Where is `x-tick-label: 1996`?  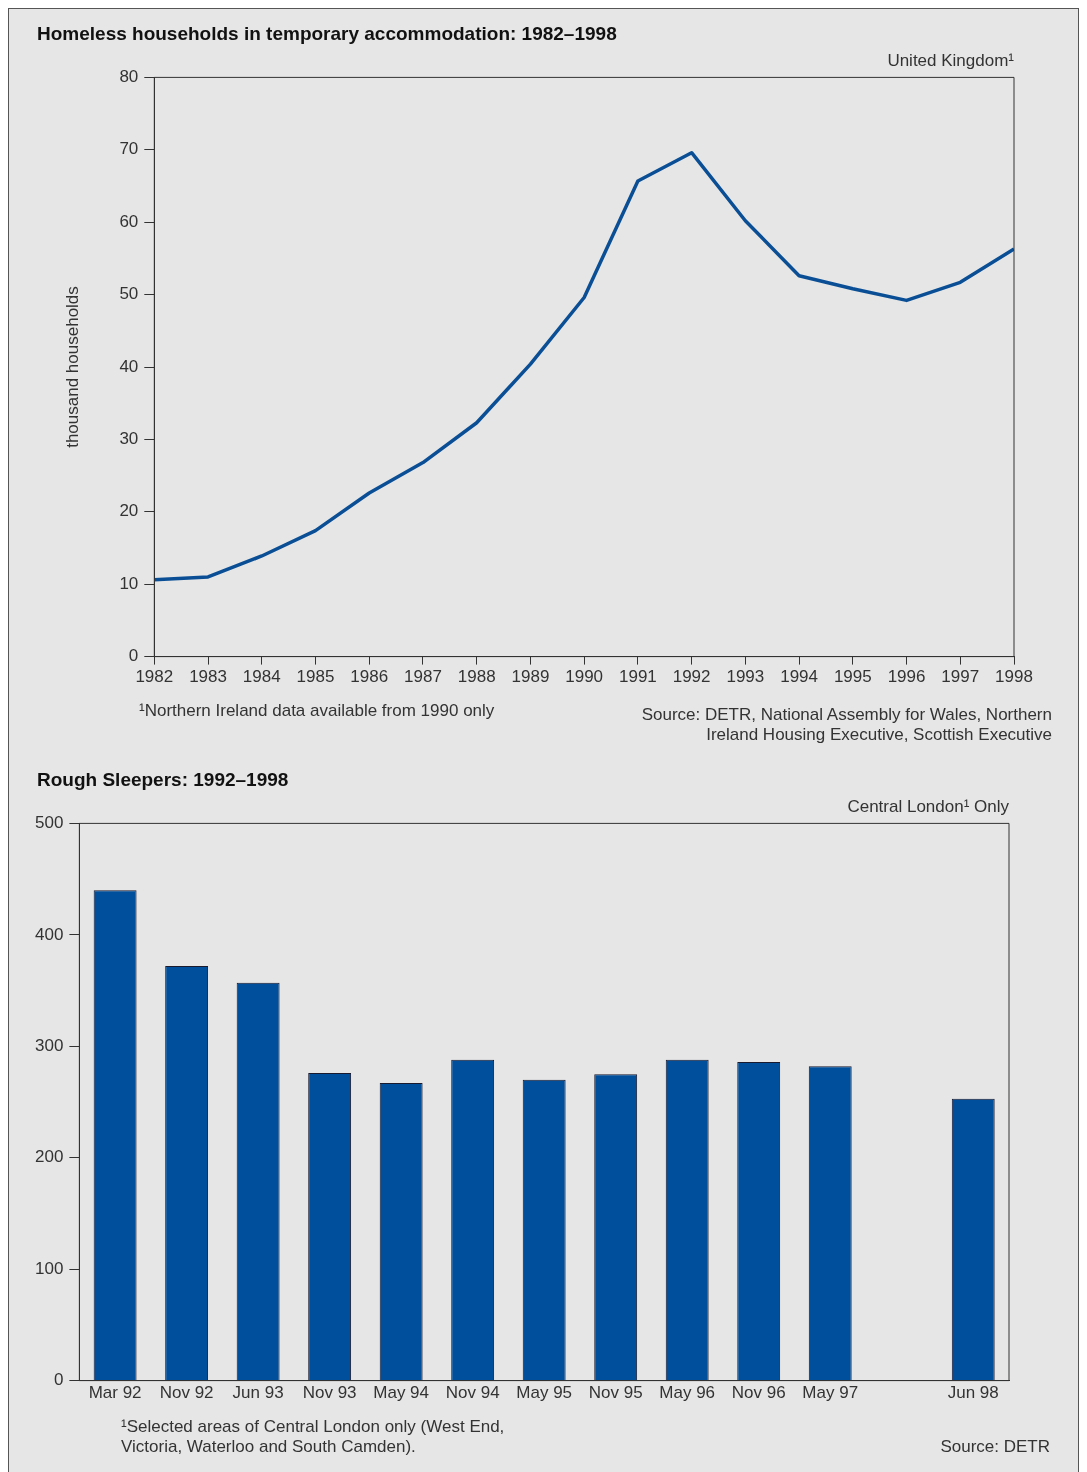
x-tick-label: 1996 is located at coordinates (906, 677).